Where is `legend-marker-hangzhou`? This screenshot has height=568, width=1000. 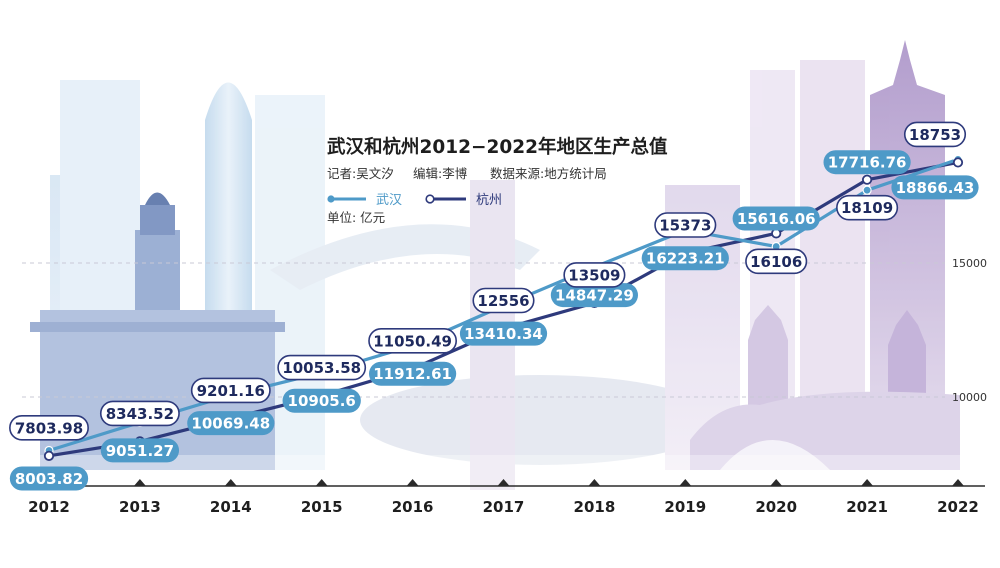 legend-marker-hangzhou is located at coordinates (430, 199).